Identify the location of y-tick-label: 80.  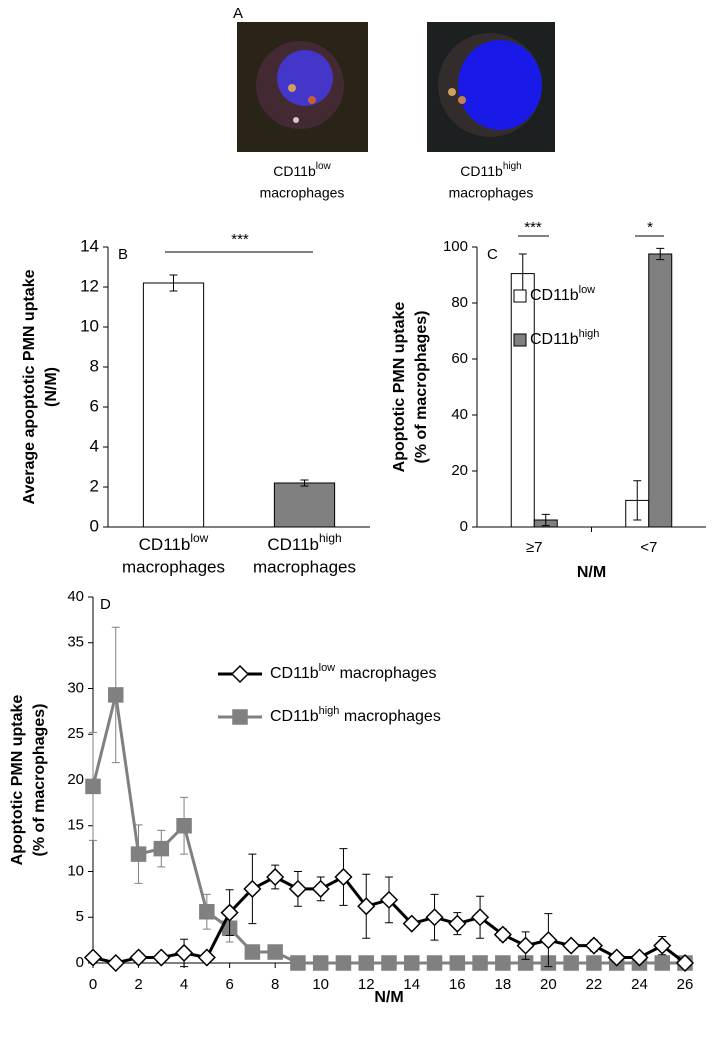
(459, 302).